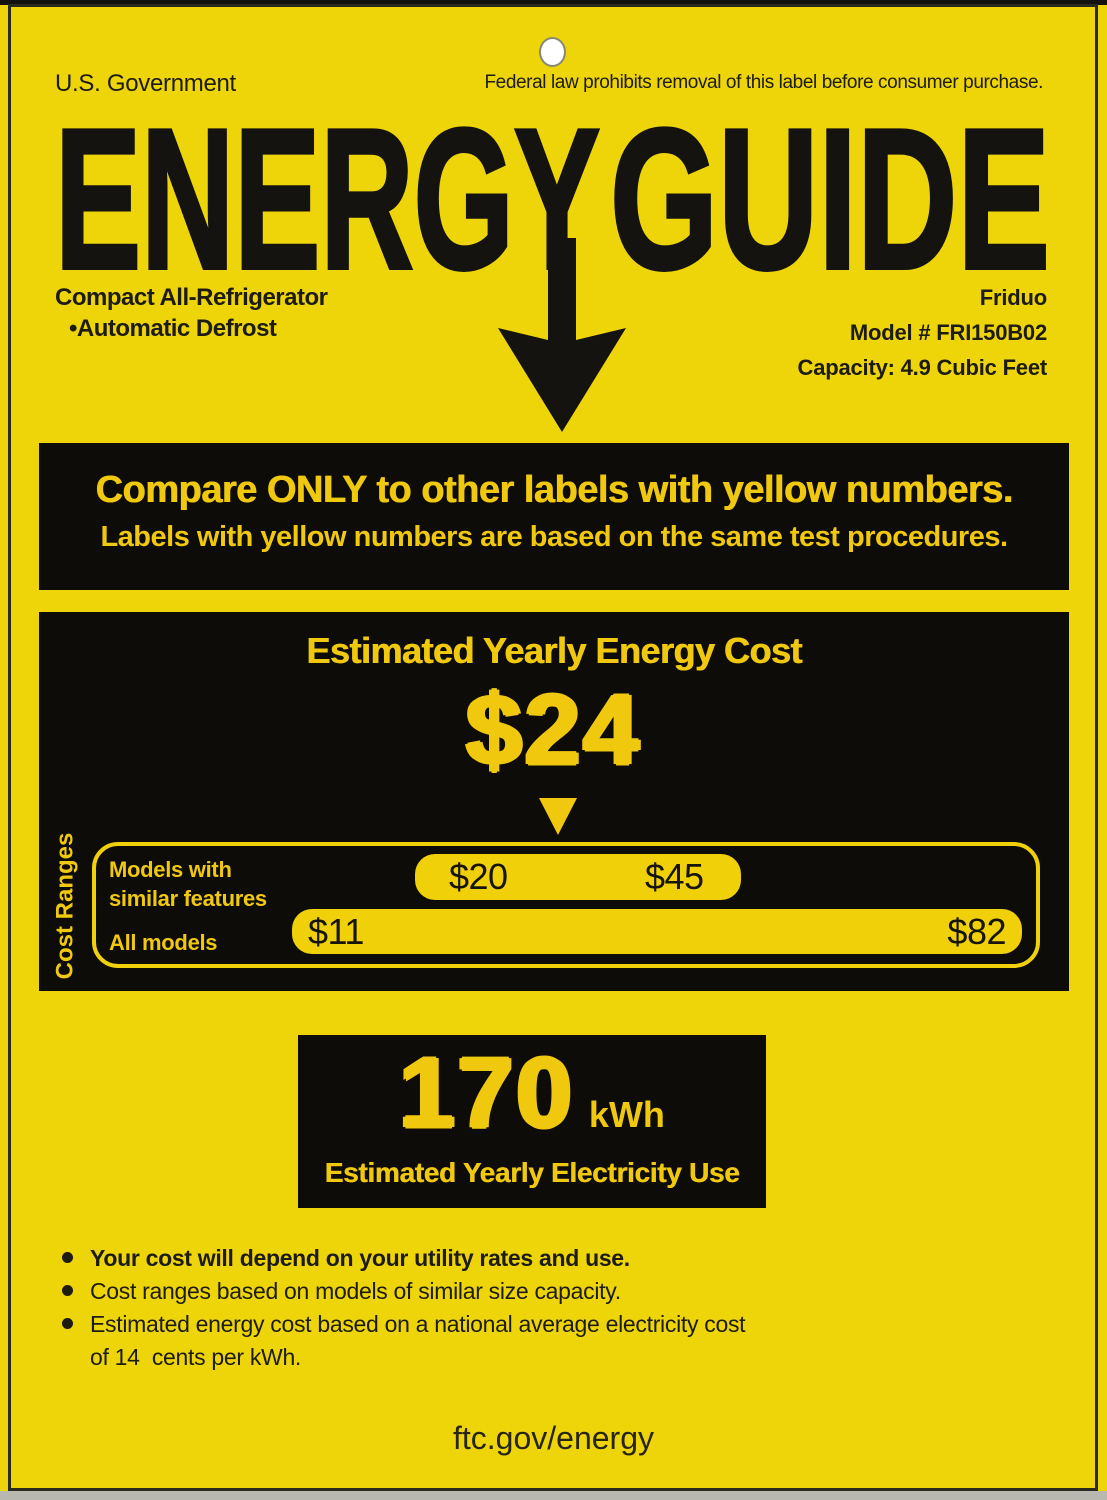  I want to click on similar-models-label-line2: similar features, so click(188, 898).